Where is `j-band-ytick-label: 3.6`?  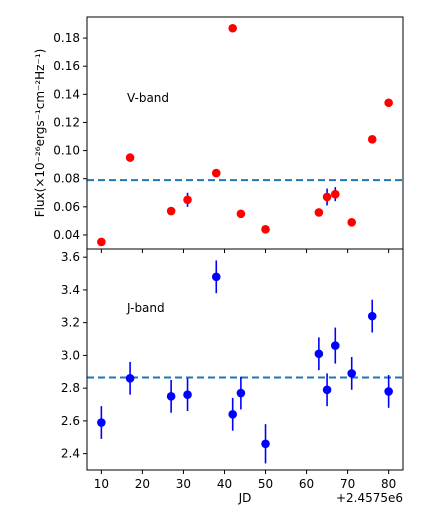 j-band-ytick-label: 3.6 is located at coordinates (70, 257).